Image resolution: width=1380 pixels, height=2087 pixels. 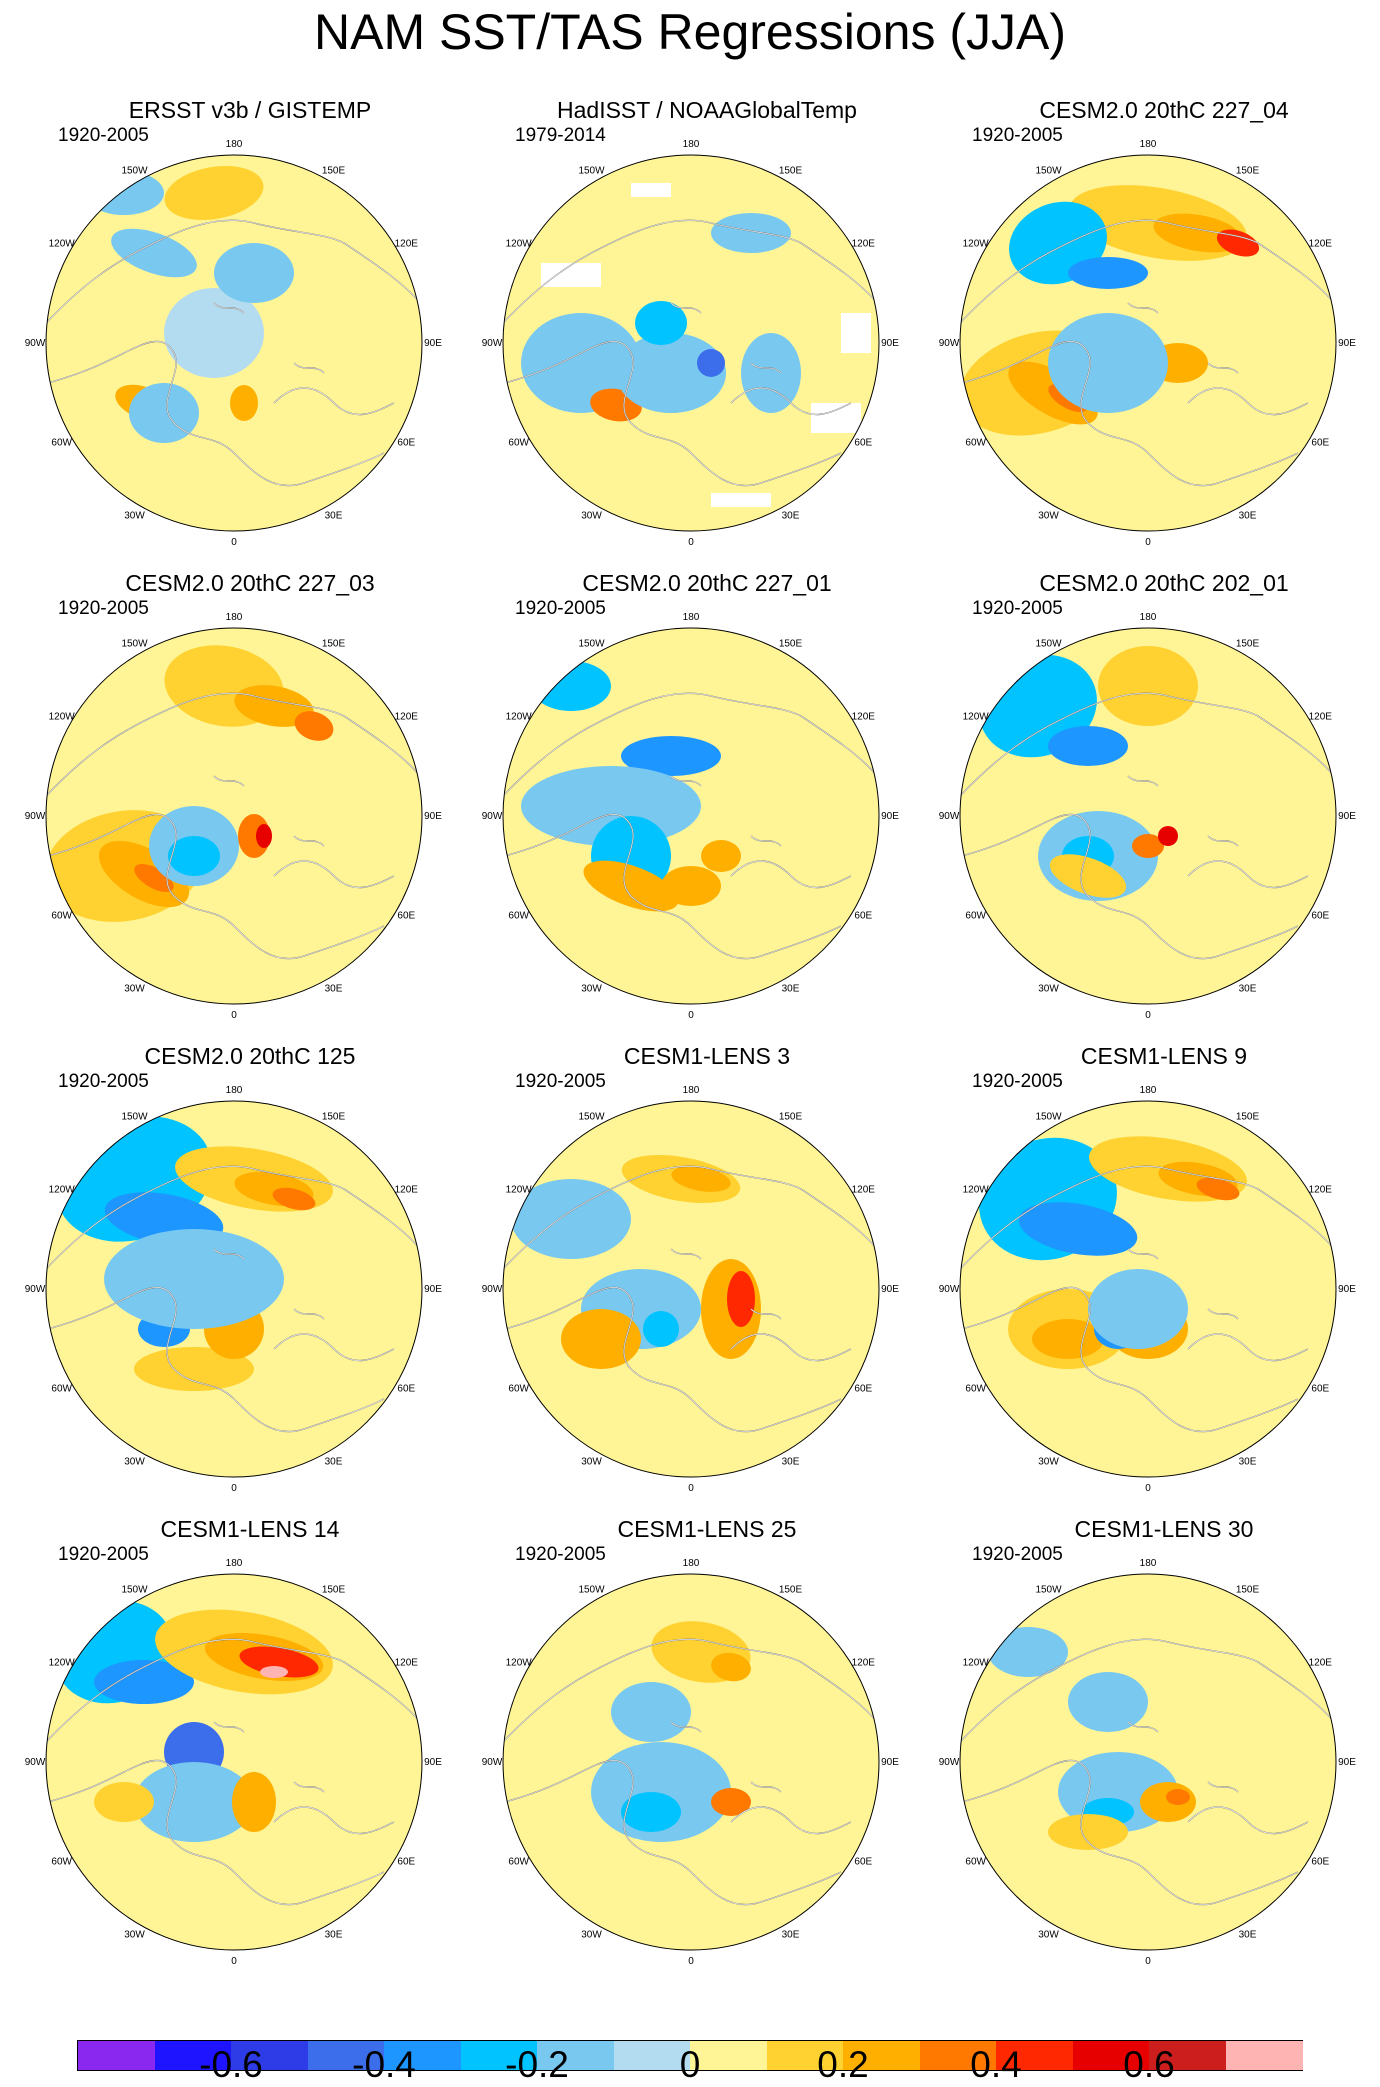 I want to click on colorbar-tick-label: -0.6, so click(x=231, y=2064).